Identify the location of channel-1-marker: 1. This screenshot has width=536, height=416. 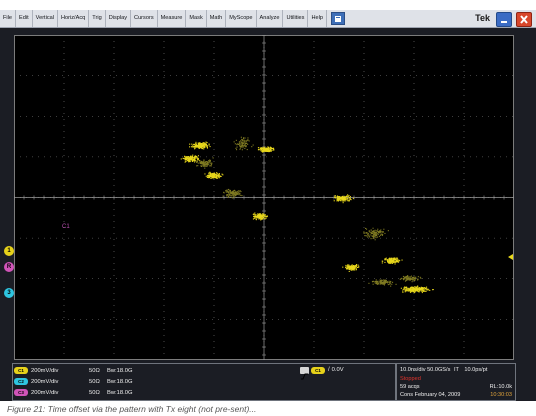
(9, 251).